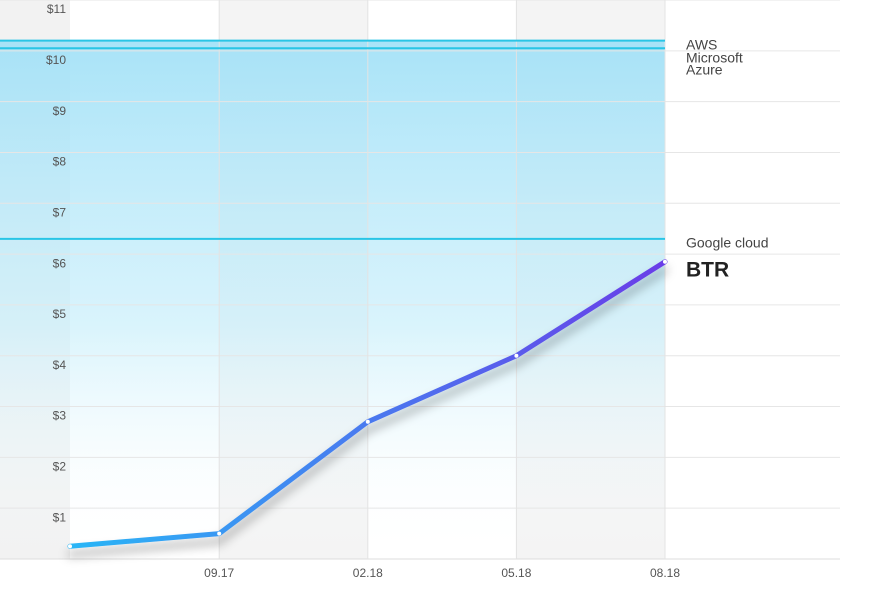 The width and height of the screenshot is (878, 613). I want to click on series-label: BTR, so click(707, 269).